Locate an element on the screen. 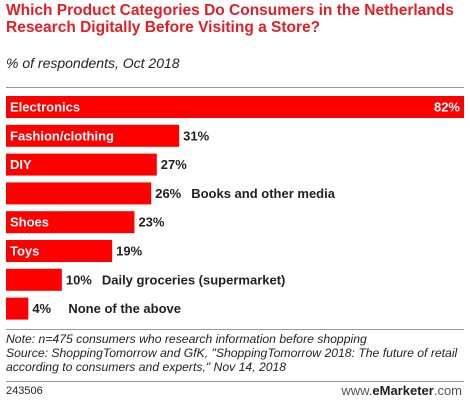  brand-suffix: .com is located at coordinates (447, 390).